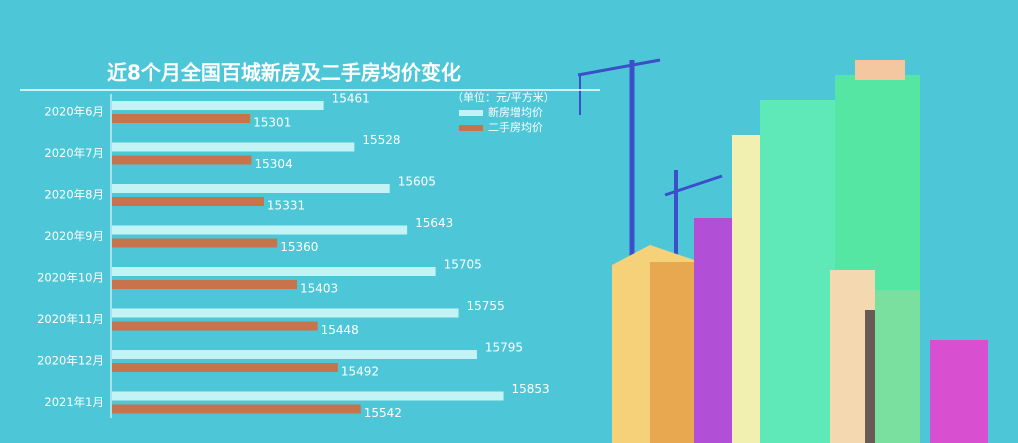 This screenshot has width=1018, height=443. Describe the element at coordinates (299, 247) in the screenshot. I see `value-label: 15360` at that location.